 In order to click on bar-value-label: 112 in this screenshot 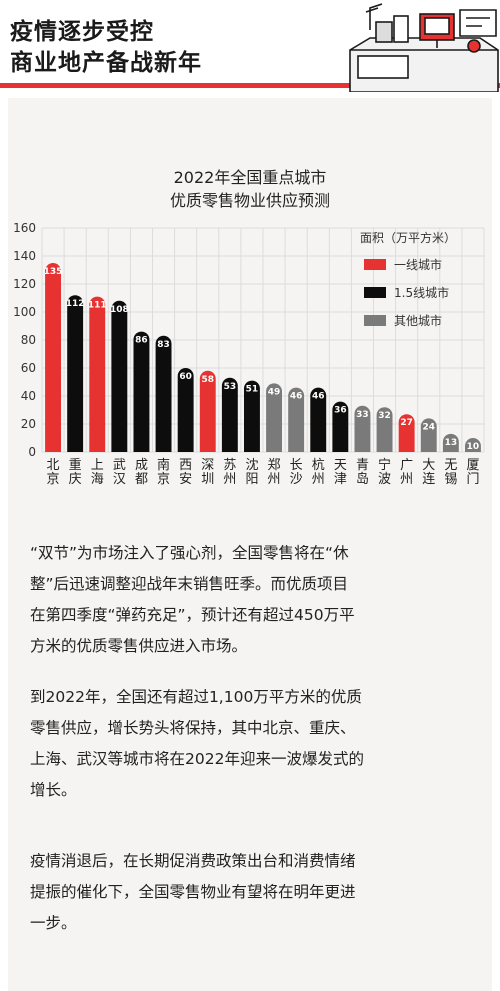, I will do `click(75, 304)`.